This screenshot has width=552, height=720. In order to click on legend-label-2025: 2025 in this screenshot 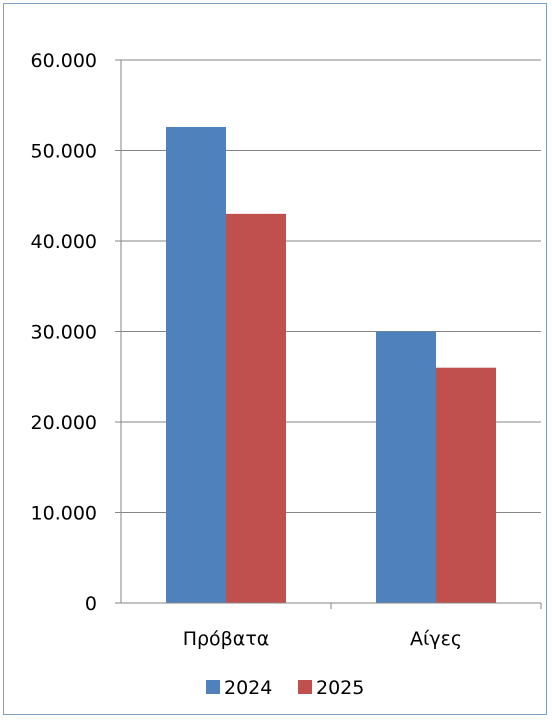, I will do `click(340, 688)`.